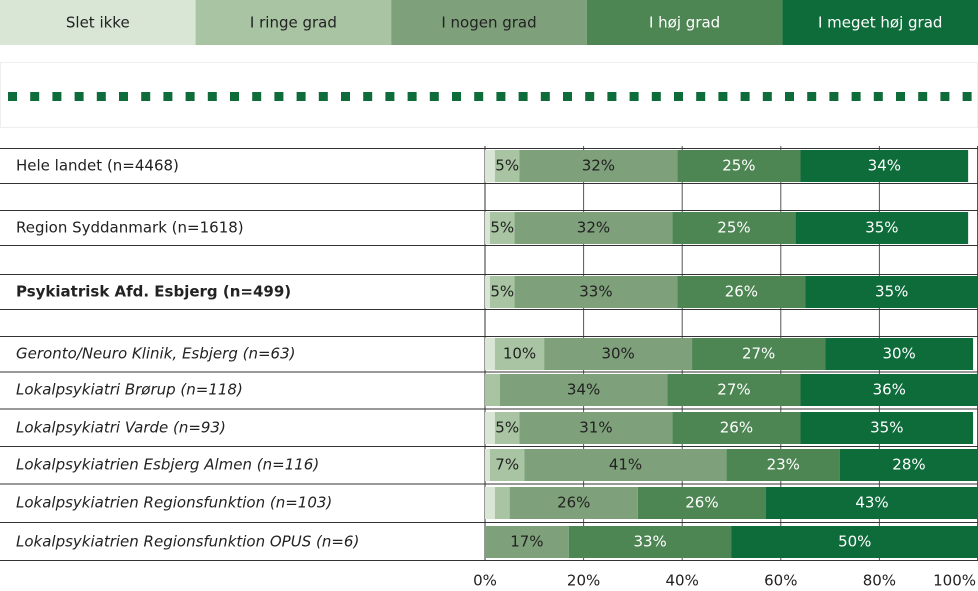 Image resolution: width=978 pixels, height=591 pixels. Describe the element at coordinates (485, 581) in the screenshot. I see `x-tick-label: 0%` at that location.